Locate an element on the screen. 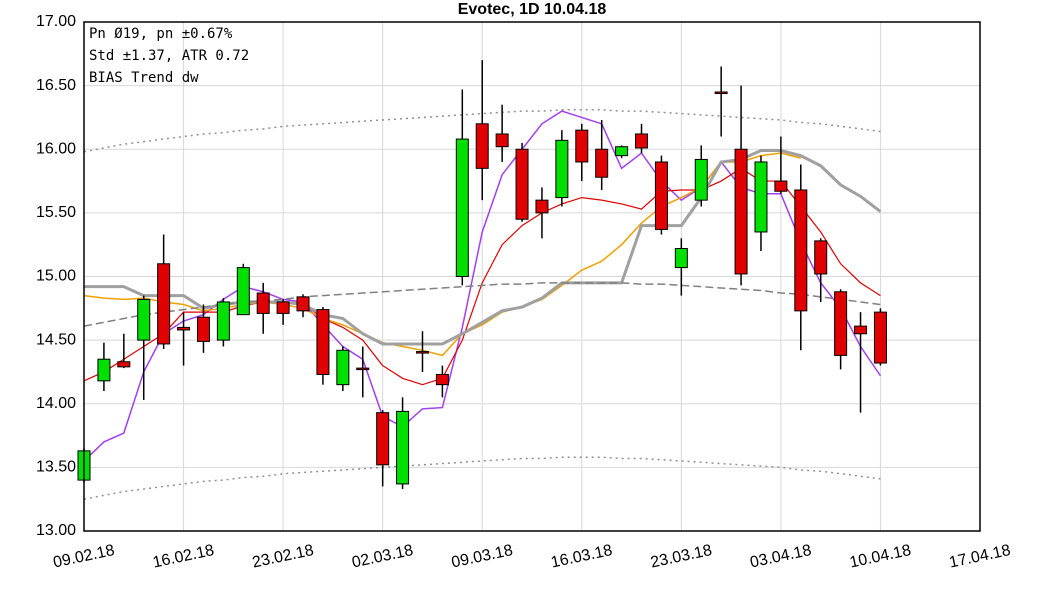 This screenshot has width=1063, height=591. annotation: Pn Ø19, pn ±0.67% is located at coordinates (161, 34).